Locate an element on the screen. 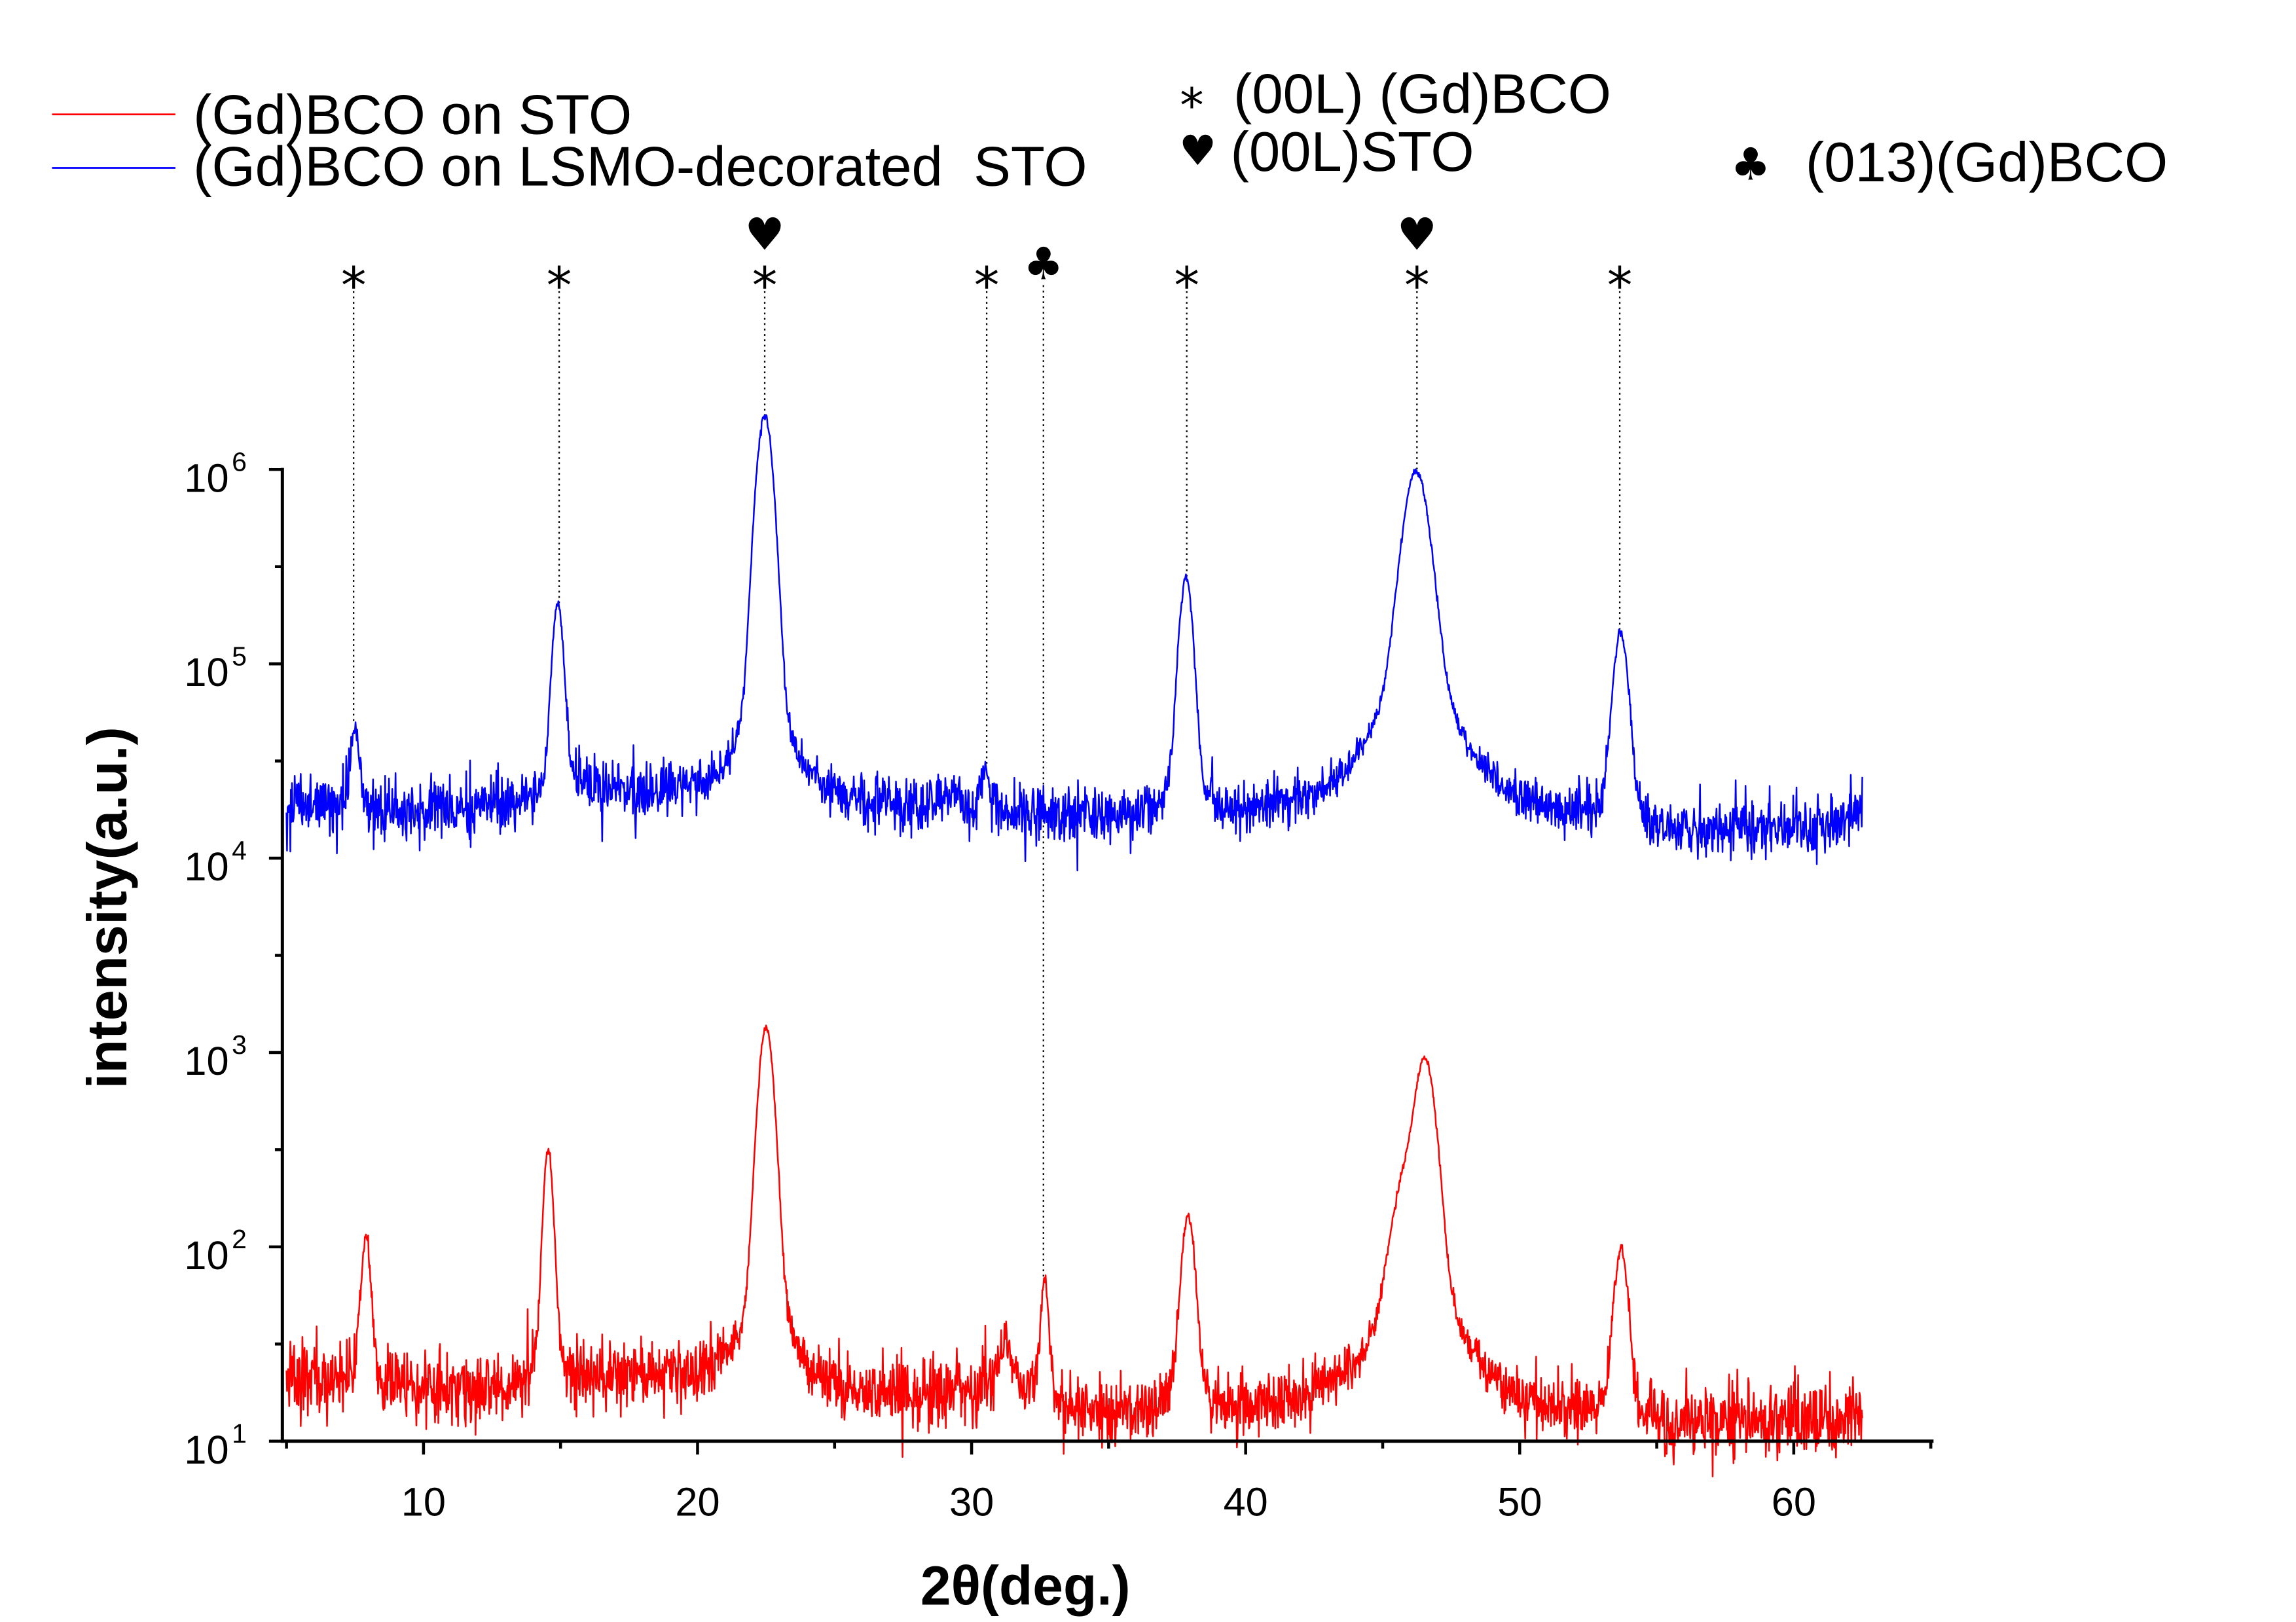  y-tick-label-exponent: 2 is located at coordinates (239, 1239).